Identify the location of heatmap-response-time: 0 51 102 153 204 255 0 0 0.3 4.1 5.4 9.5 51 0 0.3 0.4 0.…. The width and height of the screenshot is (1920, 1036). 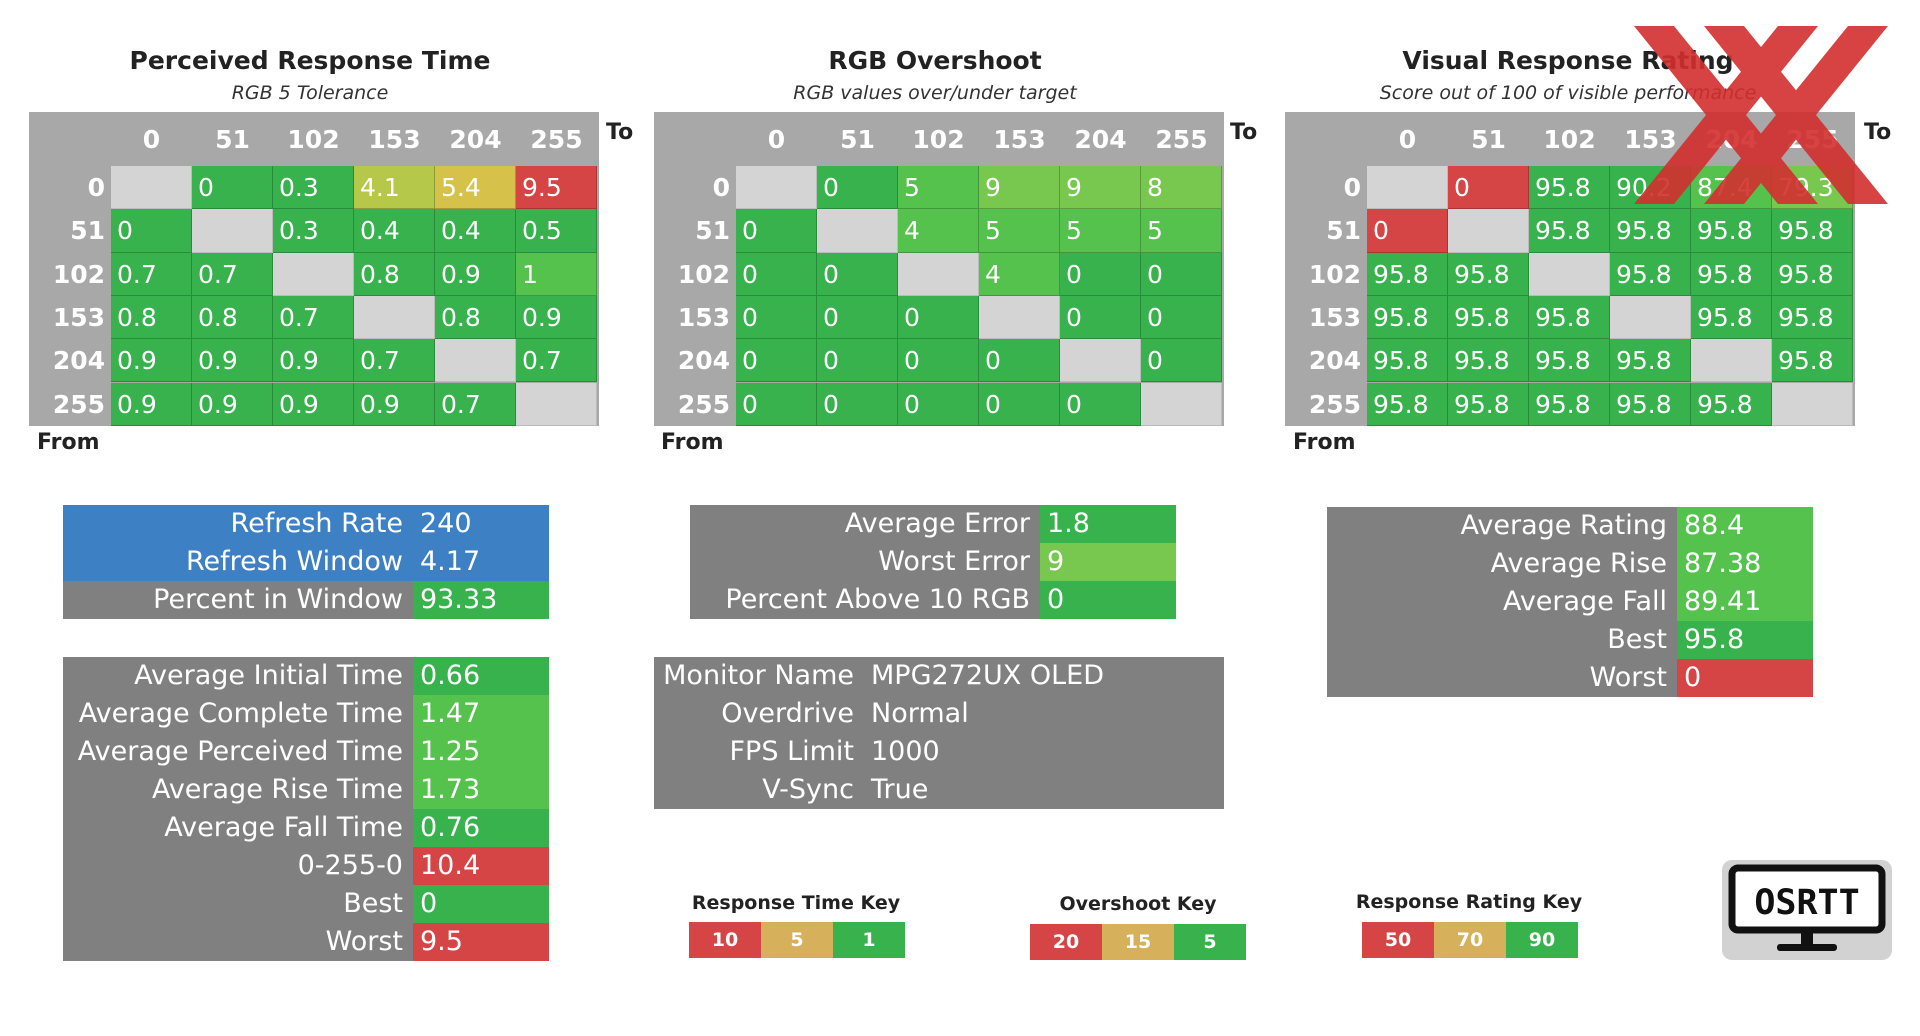
(314, 269).